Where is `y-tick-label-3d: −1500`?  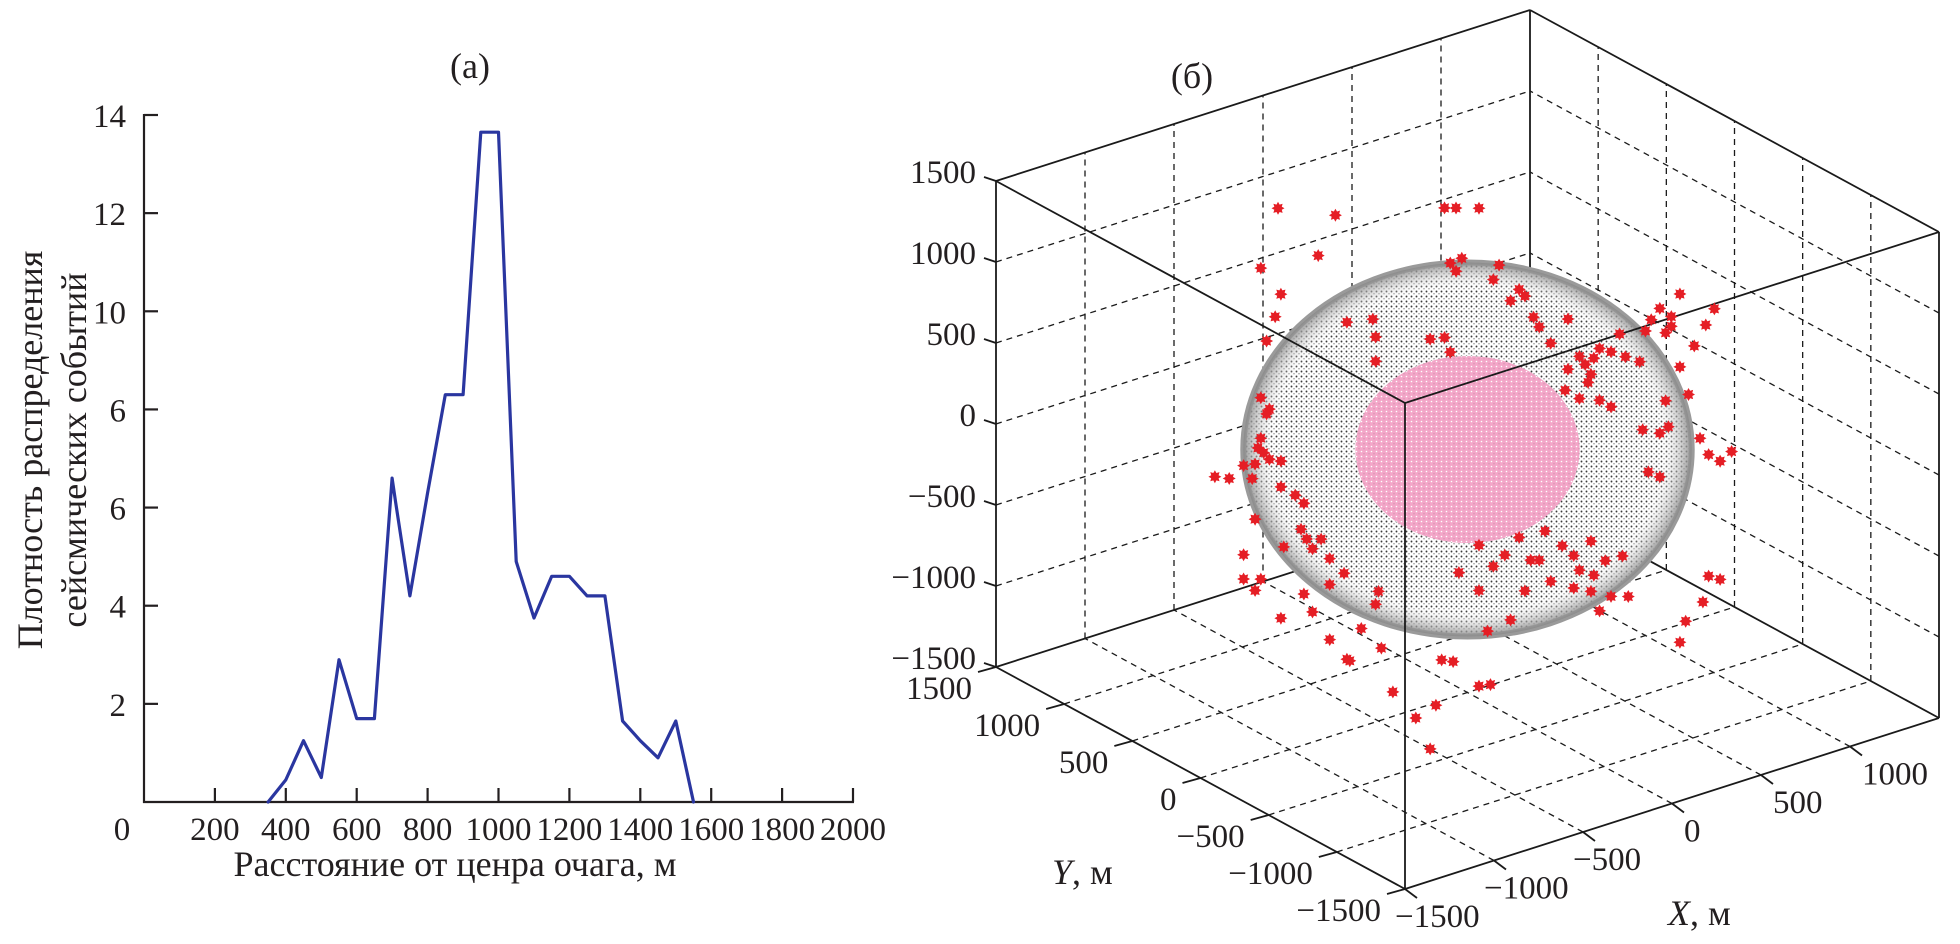
y-tick-label-3d: −1500 is located at coordinates (1338, 911).